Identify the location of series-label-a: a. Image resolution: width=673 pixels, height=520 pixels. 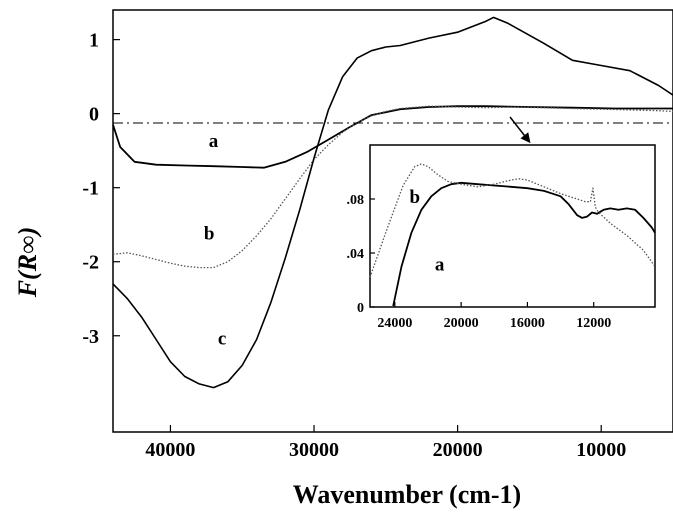
(214, 141).